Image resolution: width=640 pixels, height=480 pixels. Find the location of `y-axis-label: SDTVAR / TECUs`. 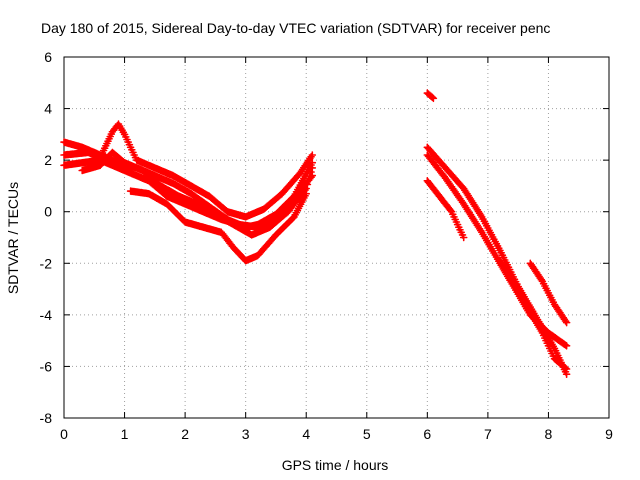

y-axis-label: SDTVAR / TECUs is located at coordinates (13, 238).